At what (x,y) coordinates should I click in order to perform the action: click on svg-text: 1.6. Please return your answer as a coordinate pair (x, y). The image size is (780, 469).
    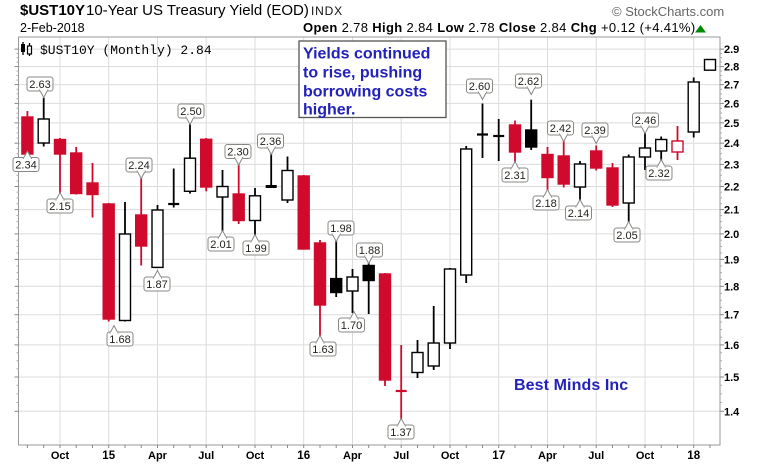
    Looking at the image, I should click on (731, 346).